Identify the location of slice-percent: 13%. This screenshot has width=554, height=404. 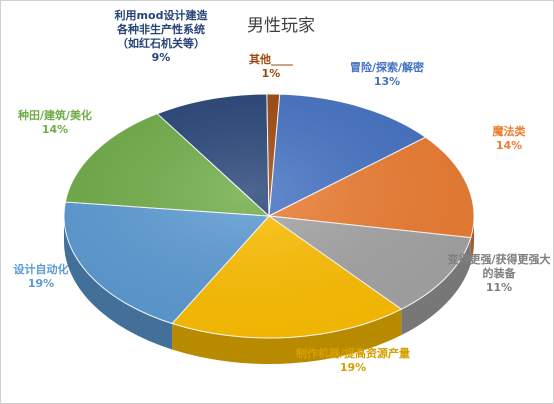
(387, 81).